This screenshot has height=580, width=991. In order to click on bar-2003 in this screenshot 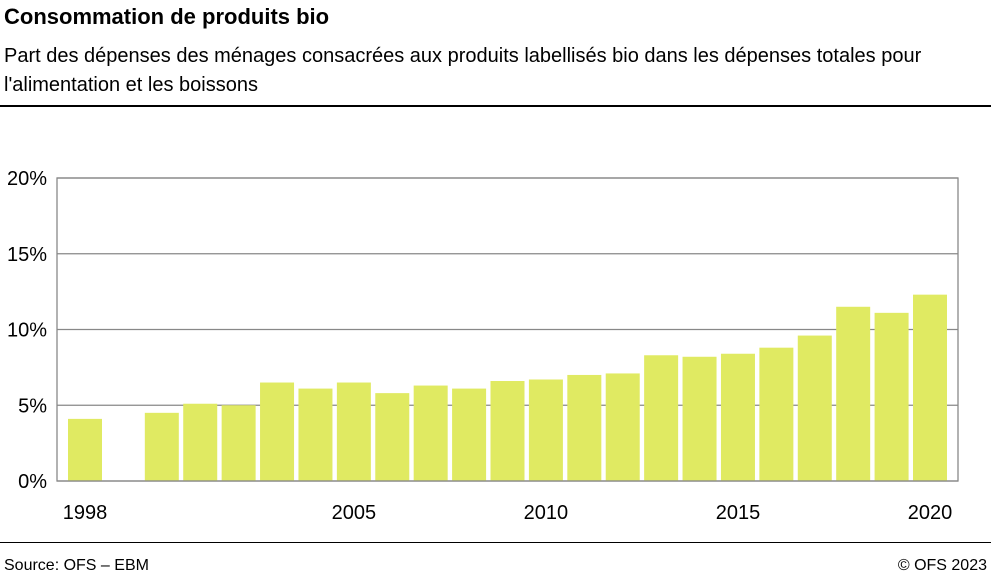, I will do `click(277, 431)`.